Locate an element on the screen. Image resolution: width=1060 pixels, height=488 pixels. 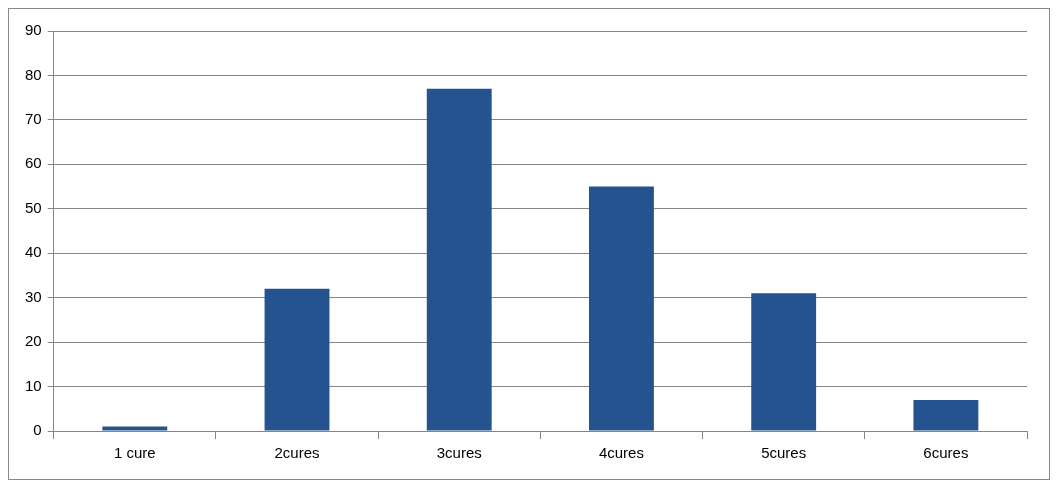
y-tick-label: 20 is located at coordinates (33, 341).